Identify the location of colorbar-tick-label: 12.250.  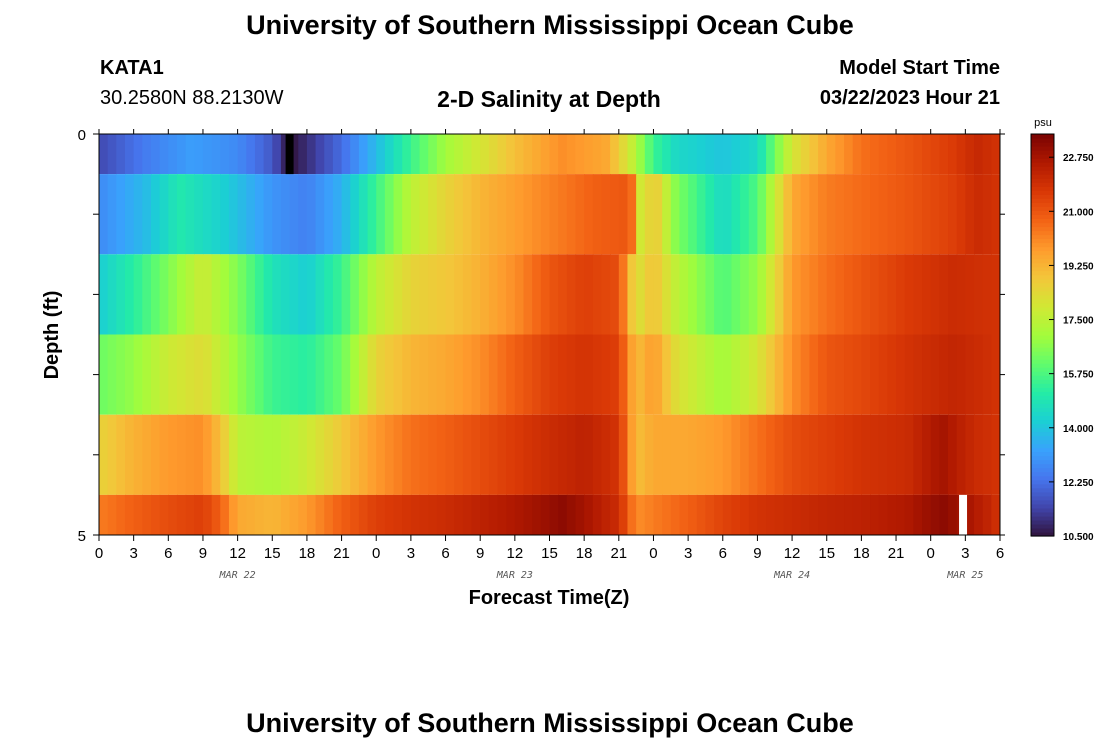
(1078, 483).